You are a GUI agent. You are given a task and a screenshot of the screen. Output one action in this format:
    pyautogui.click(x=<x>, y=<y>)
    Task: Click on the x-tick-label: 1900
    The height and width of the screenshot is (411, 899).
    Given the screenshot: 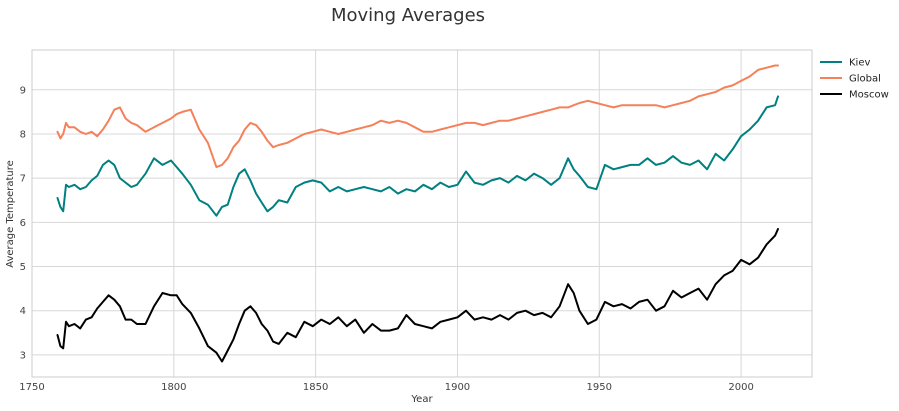 What is the action you would take?
    pyautogui.click(x=457, y=387)
    